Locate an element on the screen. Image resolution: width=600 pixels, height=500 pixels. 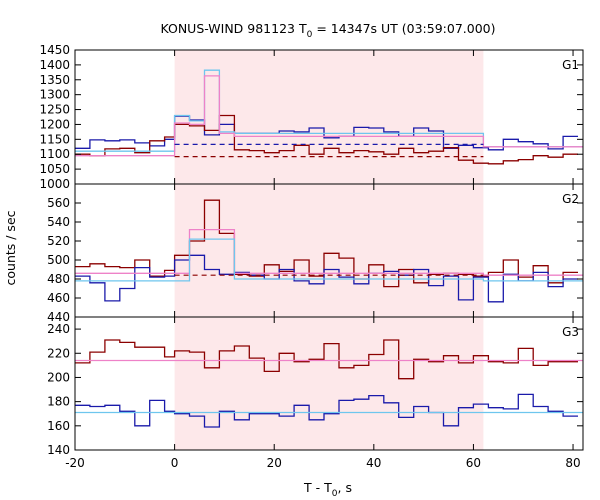
y-tick-label: 180 is located at coordinates (58, 402).